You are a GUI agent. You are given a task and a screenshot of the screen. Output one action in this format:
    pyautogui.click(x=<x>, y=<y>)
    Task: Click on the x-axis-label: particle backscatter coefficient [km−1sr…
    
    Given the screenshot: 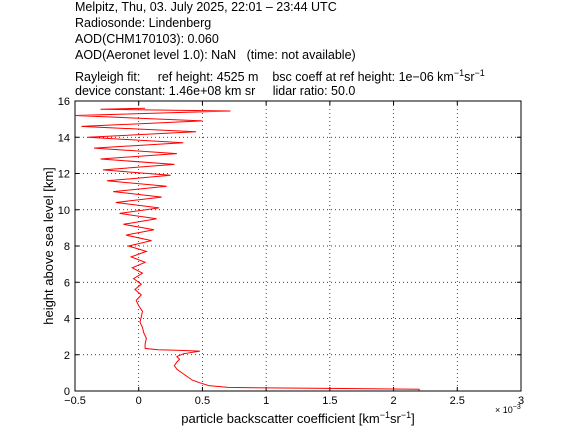 What is the action you would take?
    pyautogui.click(x=297, y=418)
    